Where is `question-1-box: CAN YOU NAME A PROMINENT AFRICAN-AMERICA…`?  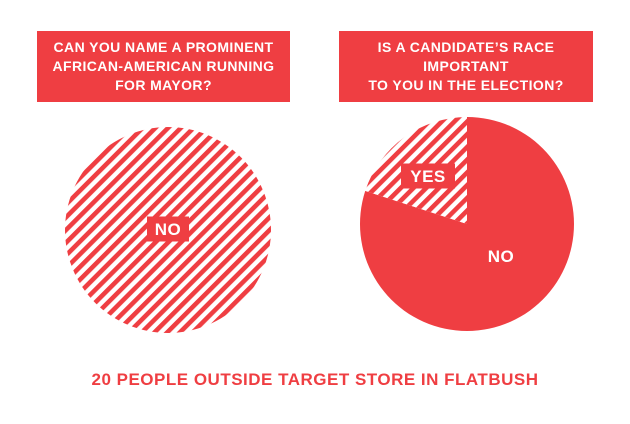
question-1-box: CAN YOU NAME A PROMINENT AFRICAN-AMERICA… is located at coordinates (163, 66).